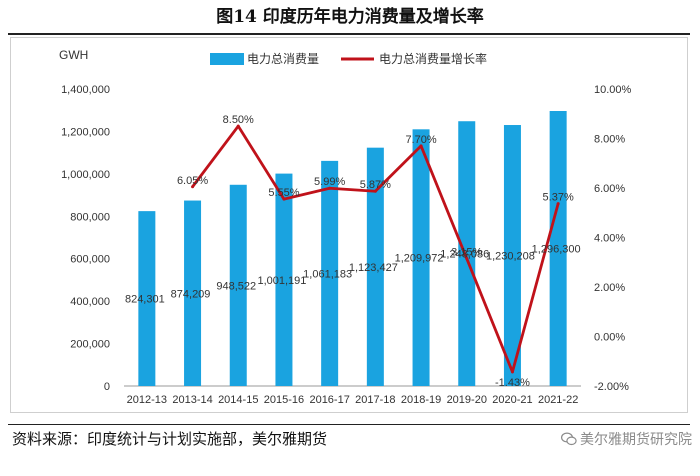  I want to click on x-tick-label: 2016-17, so click(329, 400).